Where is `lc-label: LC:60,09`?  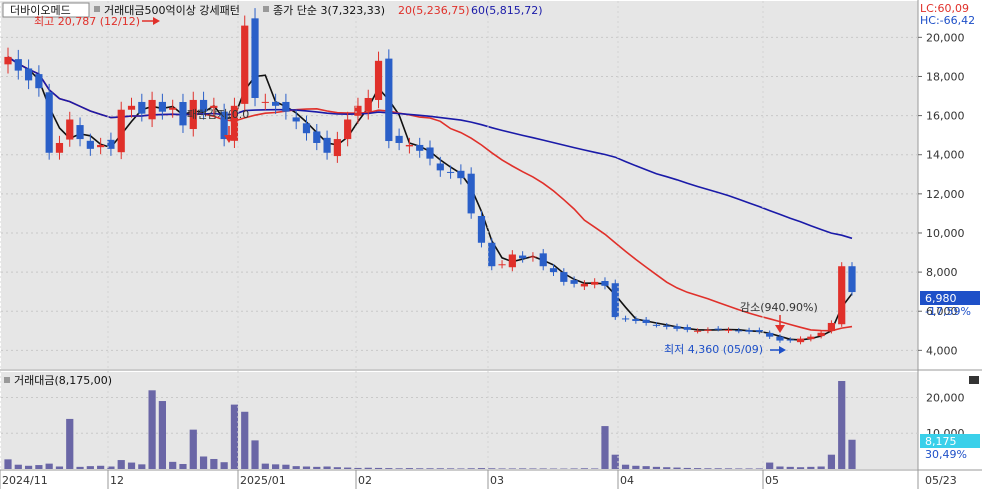 lc-label: LC:60,09 is located at coordinates (944, 8).